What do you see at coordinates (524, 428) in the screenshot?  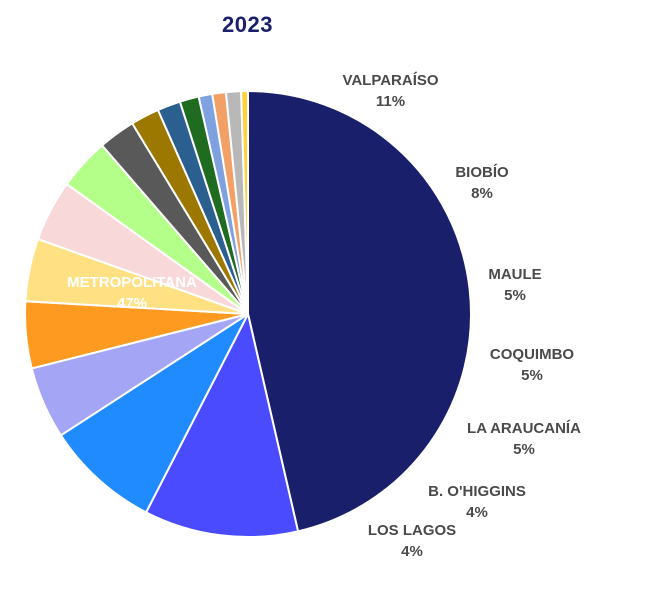 I see `slice-name: LA ARAUCANÍA` at bounding box center [524, 428].